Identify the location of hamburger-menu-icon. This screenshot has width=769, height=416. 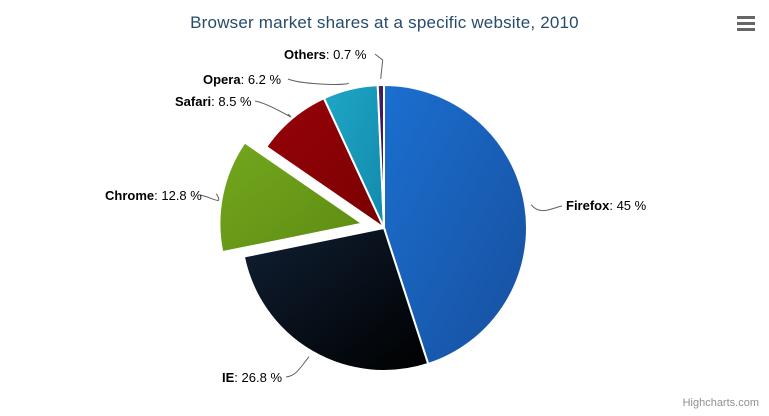
(746, 22).